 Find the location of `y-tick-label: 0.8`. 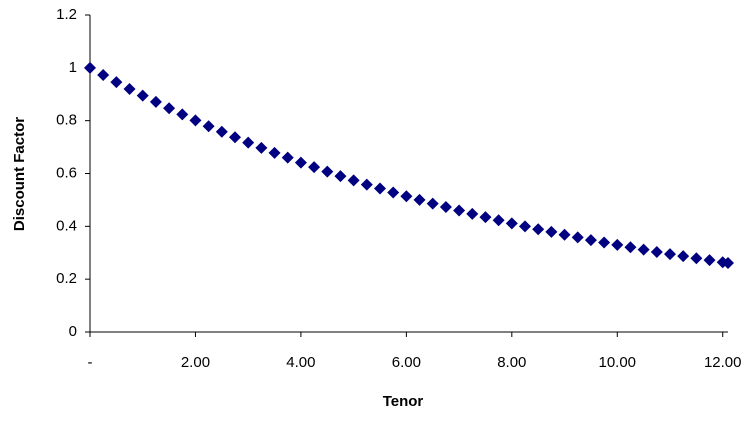

y-tick-label: 0.8 is located at coordinates (66, 120).